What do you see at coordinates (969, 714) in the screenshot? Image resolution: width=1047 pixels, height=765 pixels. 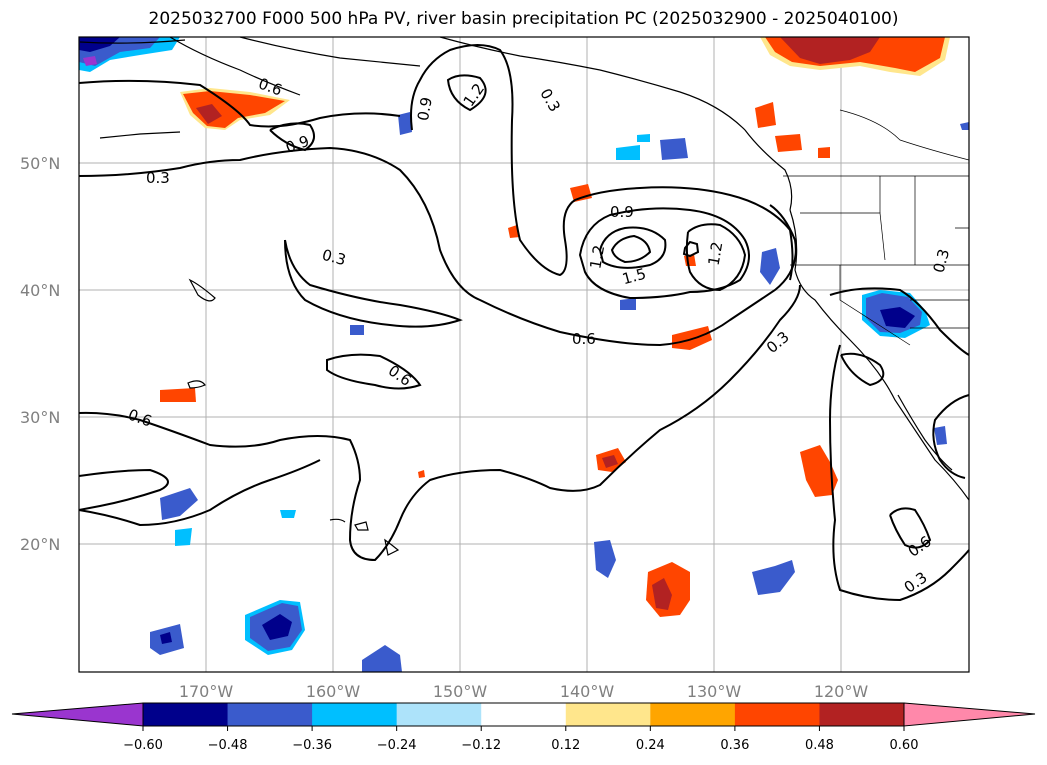 I see `colorbar-extend-right` at bounding box center [969, 714].